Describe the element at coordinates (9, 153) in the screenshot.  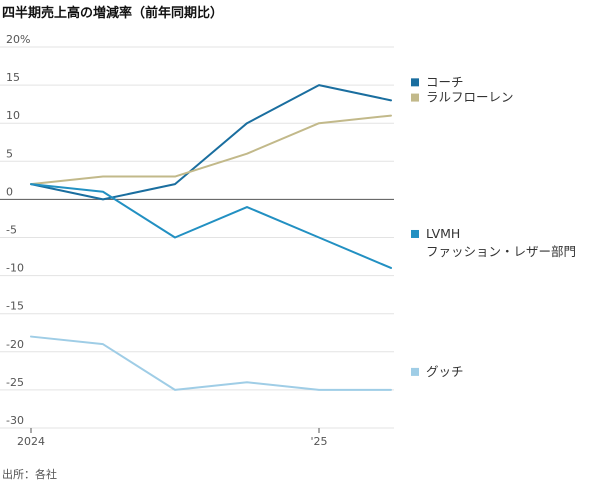
I see `y-tick-label: 5` at that location.